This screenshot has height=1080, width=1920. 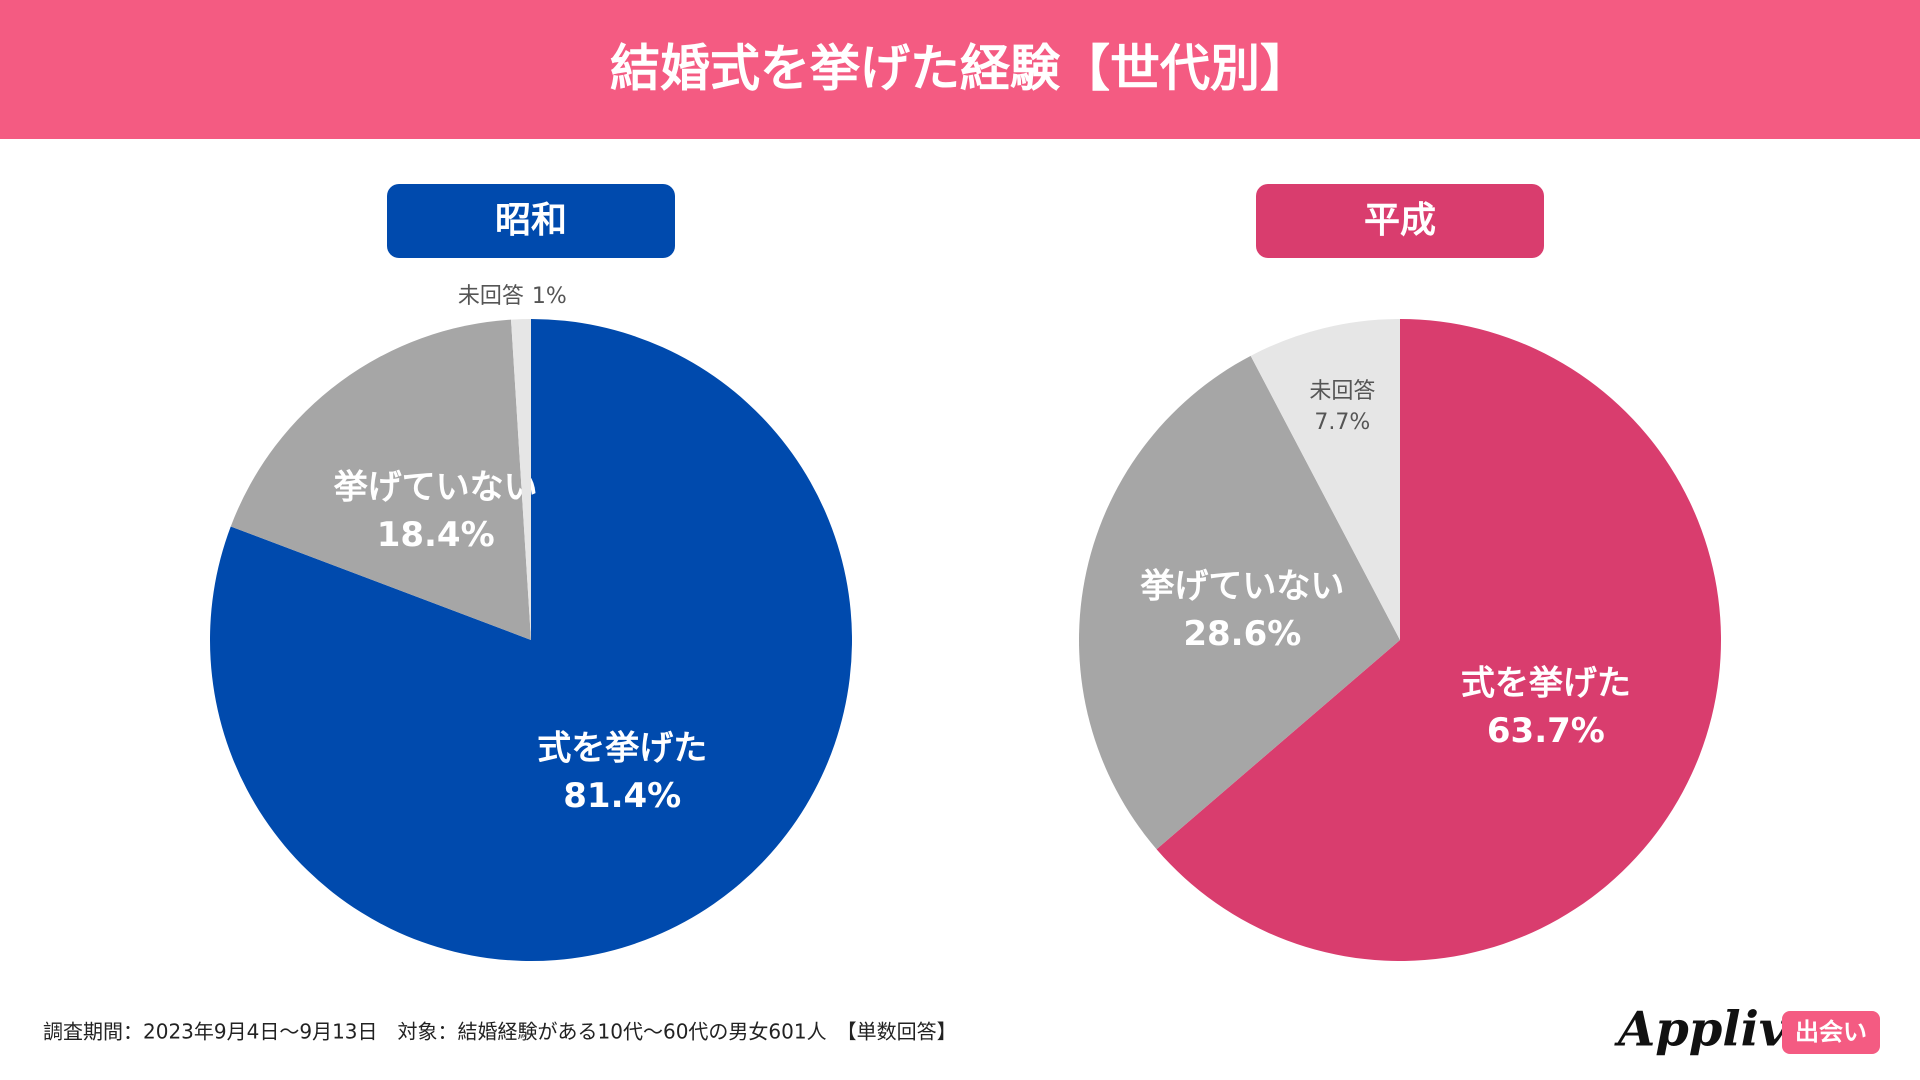 What do you see at coordinates (549, 296) in the screenshot?
I see `slice-value: 1%` at bounding box center [549, 296].